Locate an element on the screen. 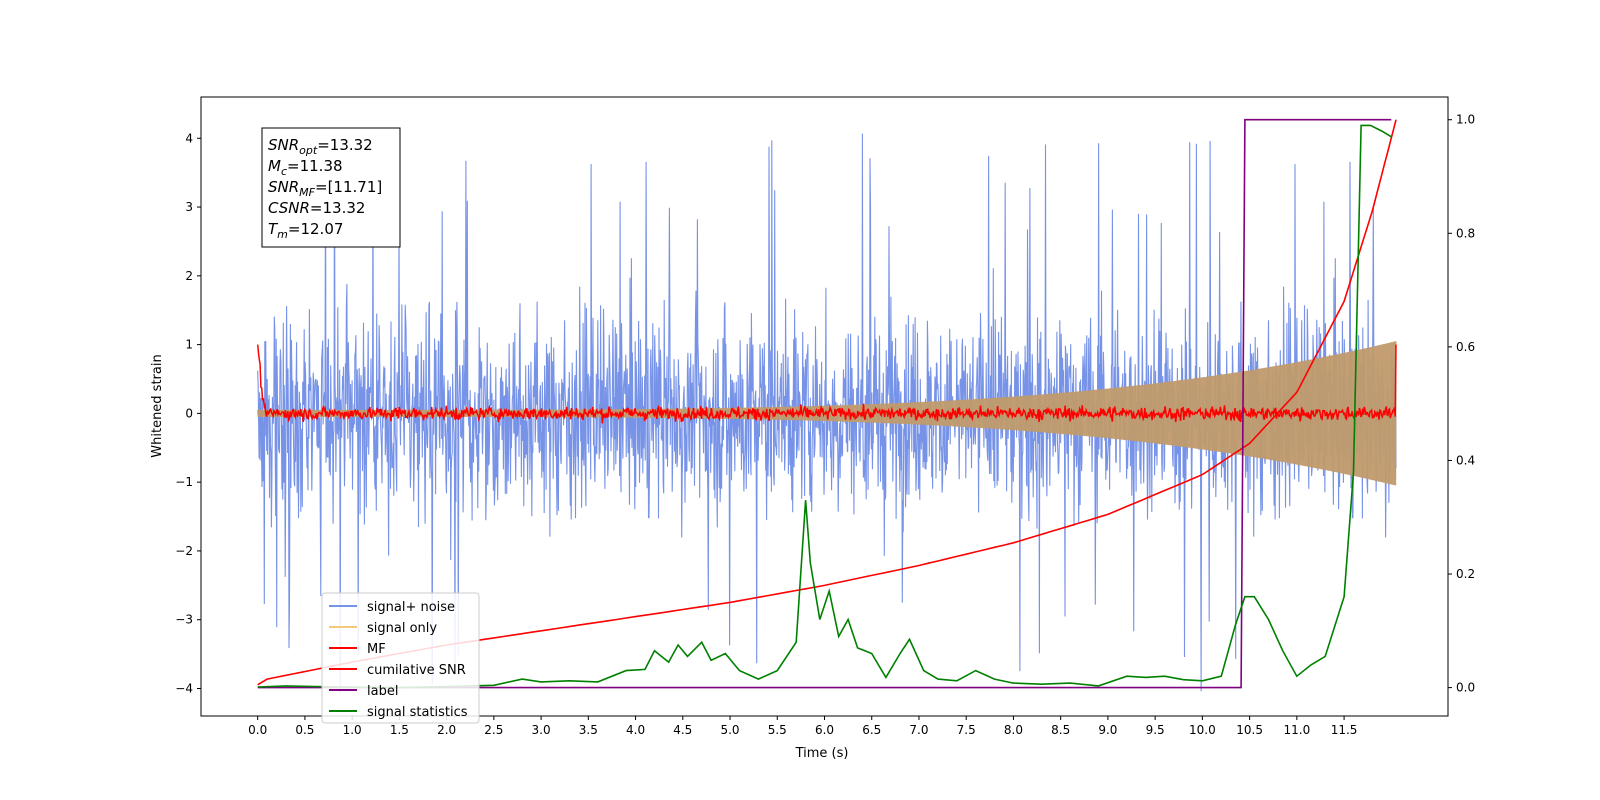 This screenshot has width=1600, height=800. x-tick-label: 11.0 is located at coordinates (1296, 730).